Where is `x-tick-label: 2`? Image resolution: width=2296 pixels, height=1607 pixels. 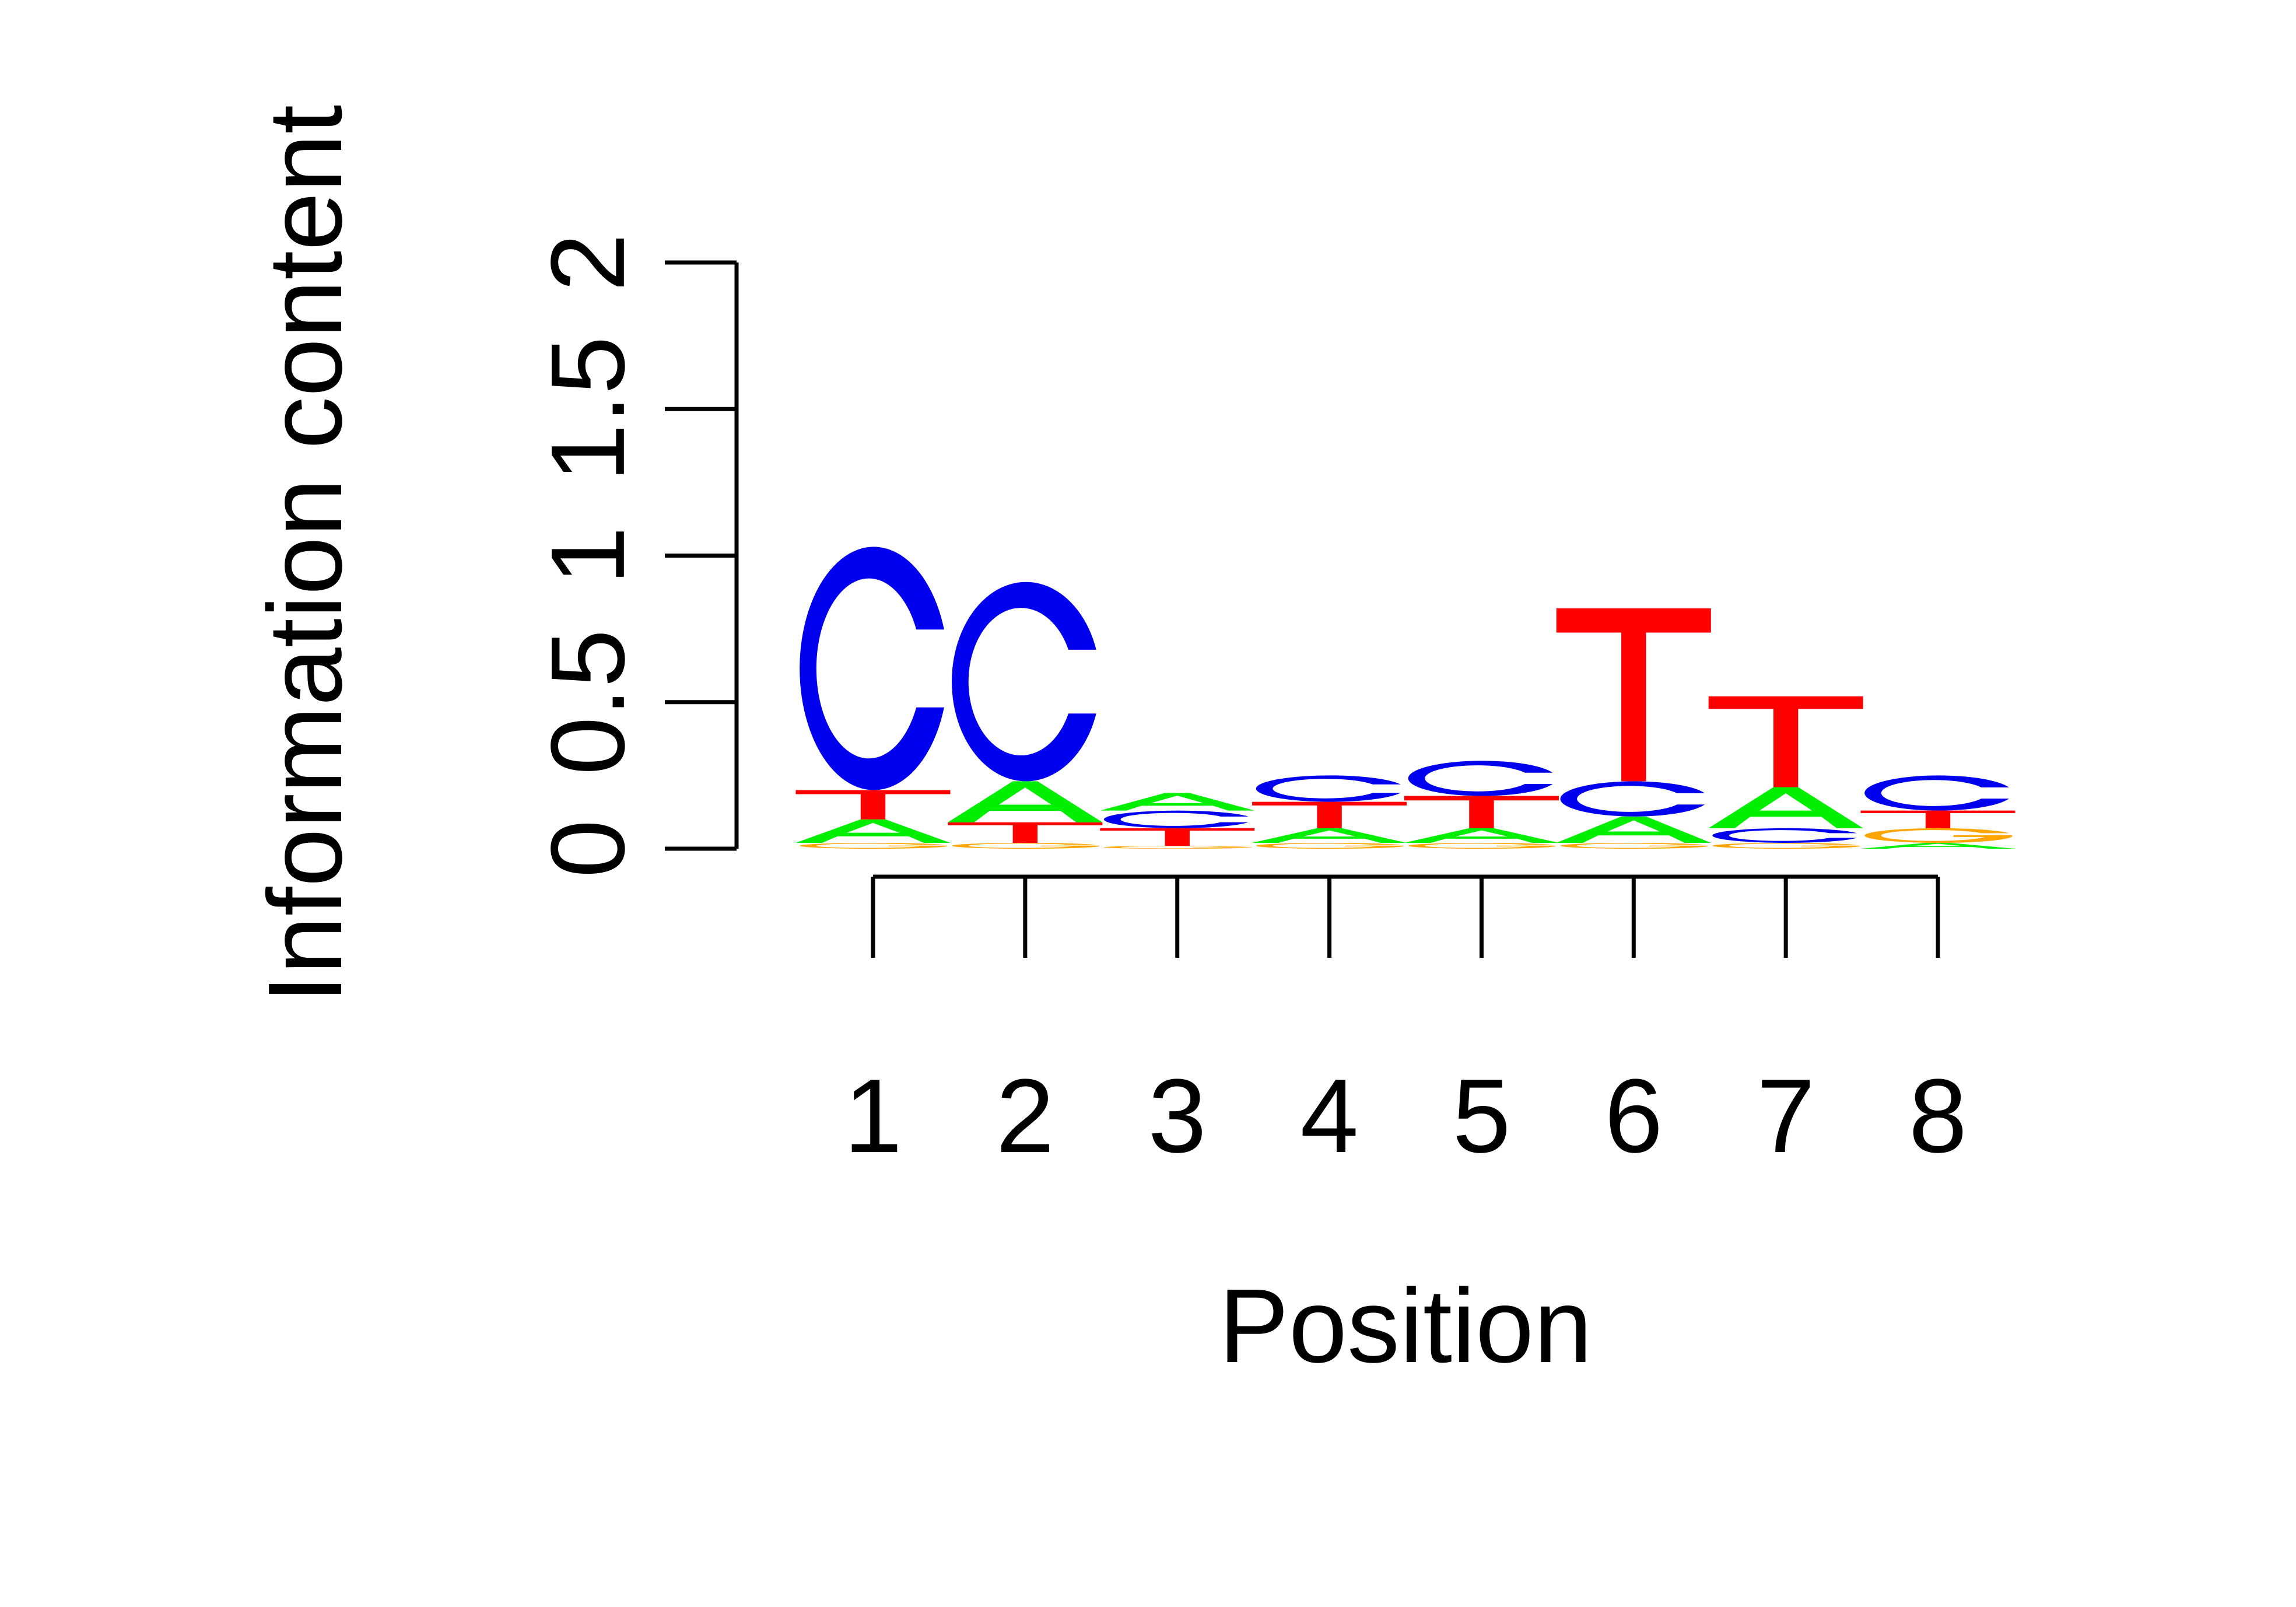
x-tick-label: 2 is located at coordinates (1025, 1116).